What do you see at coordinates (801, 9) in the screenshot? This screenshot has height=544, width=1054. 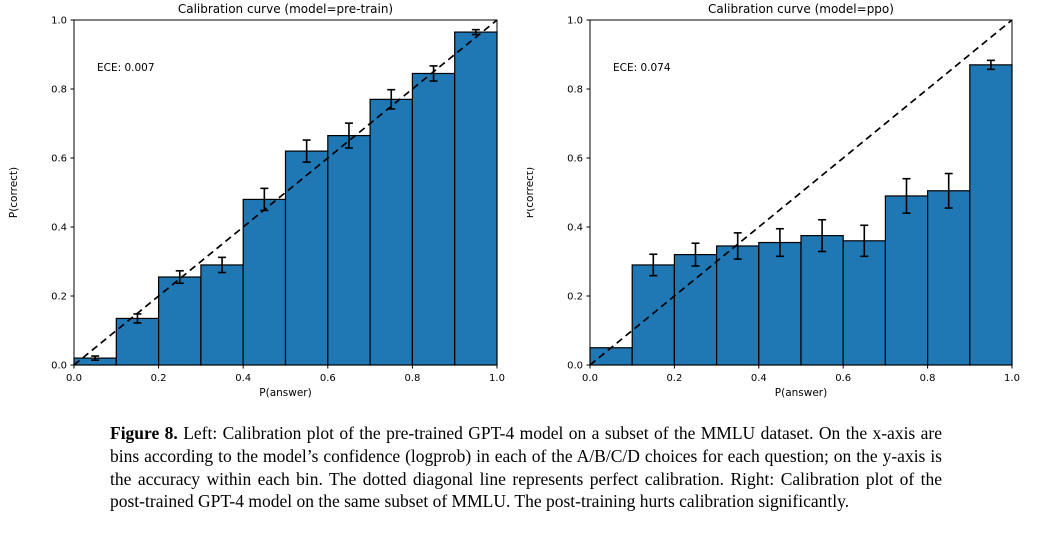 I see `chart-title: Calibration curve (model=ppo)` at bounding box center [801, 9].